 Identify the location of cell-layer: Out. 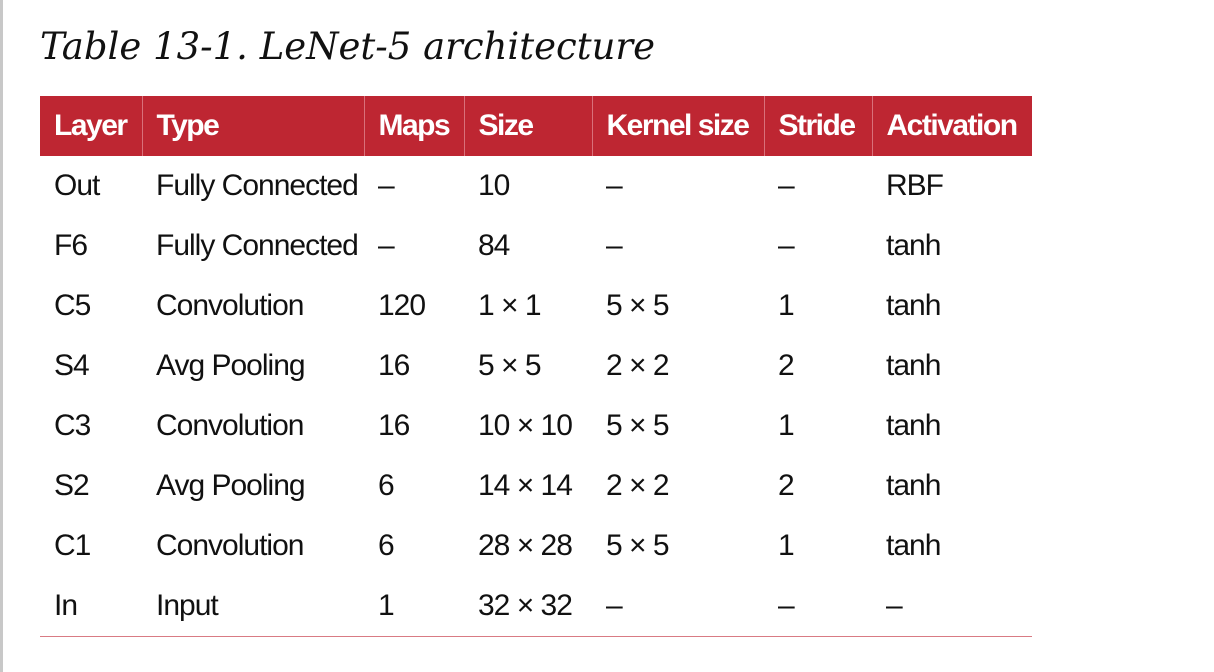
(77, 185).